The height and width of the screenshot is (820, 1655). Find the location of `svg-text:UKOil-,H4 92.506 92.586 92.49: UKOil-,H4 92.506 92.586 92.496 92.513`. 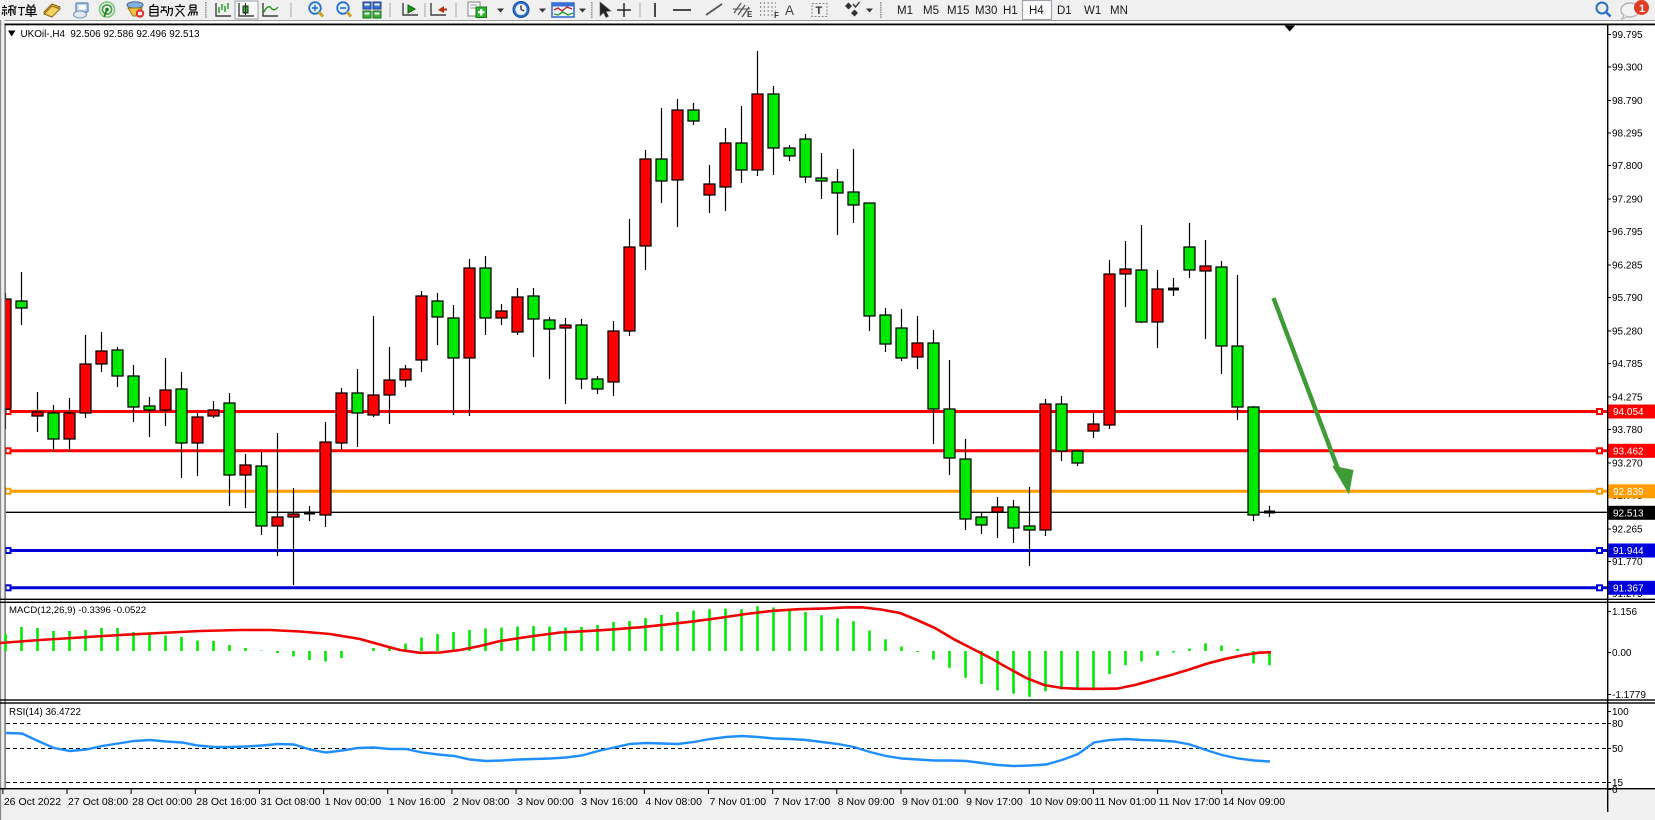

svg-text:UKOil-,H4 92.506 92.586 92.49: UKOil-,H4 92.506 92.586 92.496 92.513 is located at coordinates (110, 34).